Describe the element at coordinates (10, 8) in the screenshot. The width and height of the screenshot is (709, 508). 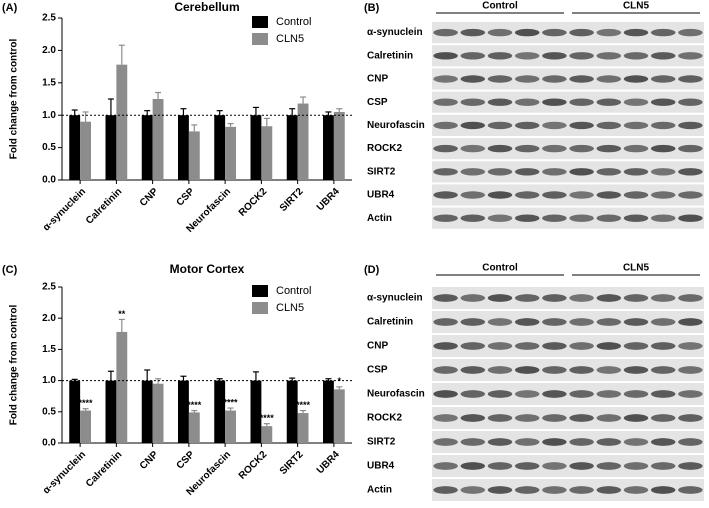
I see `panel-label: (A)` at that location.